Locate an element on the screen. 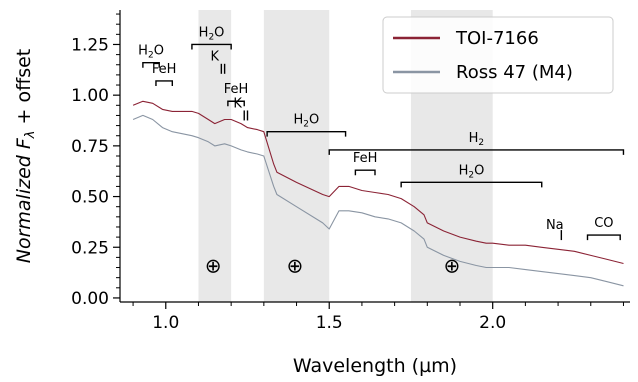  legend: TOI-7166 Ross 47 (M4) is located at coordinates (498, 55).